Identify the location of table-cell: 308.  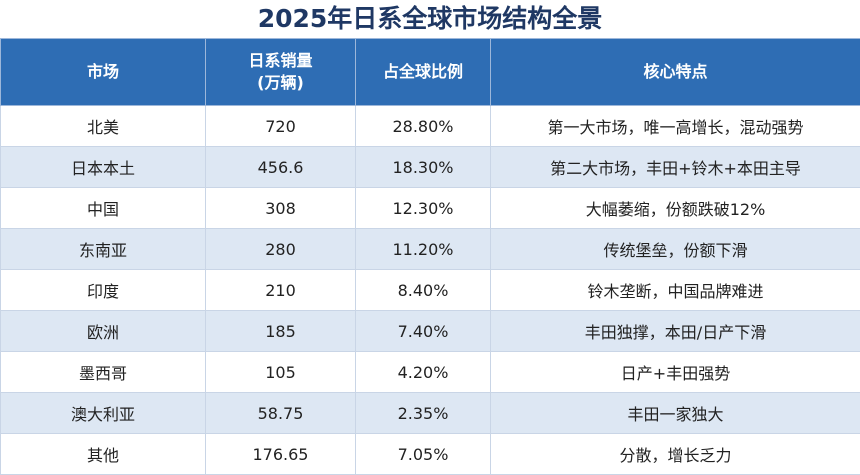
(281, 208).